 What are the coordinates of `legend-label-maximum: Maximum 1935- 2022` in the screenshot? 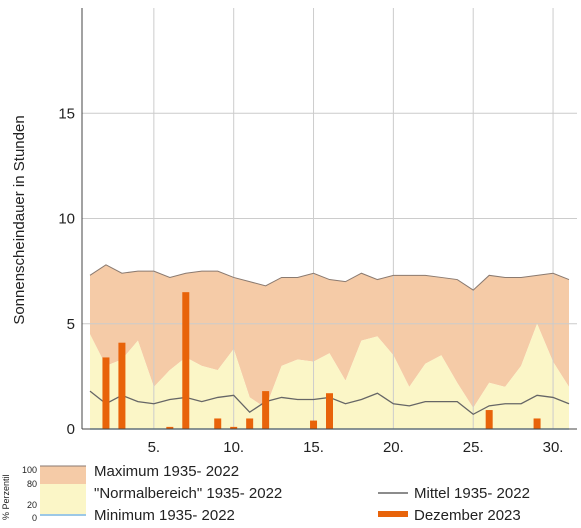 It's located at (166, 471).